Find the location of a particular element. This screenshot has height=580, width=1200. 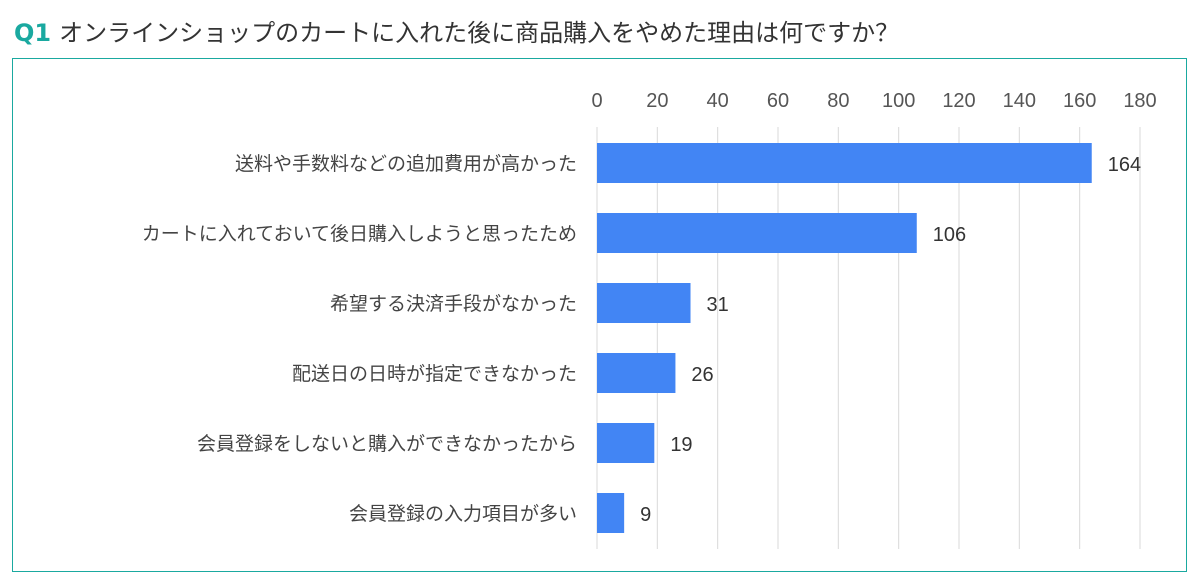

x-tick-label: 40 is located at coordinates (718, 101).